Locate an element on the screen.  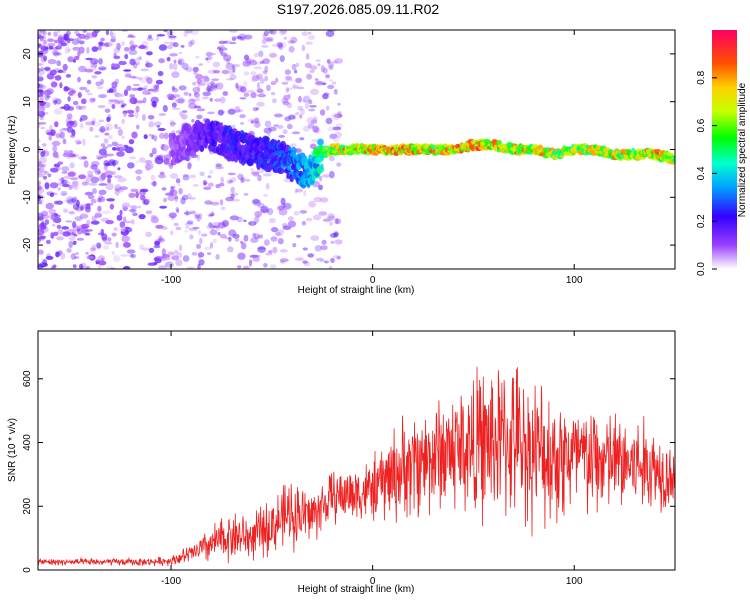
snr-x-axis-title: Height of straight line (km) is located at coordinates (356, 589).